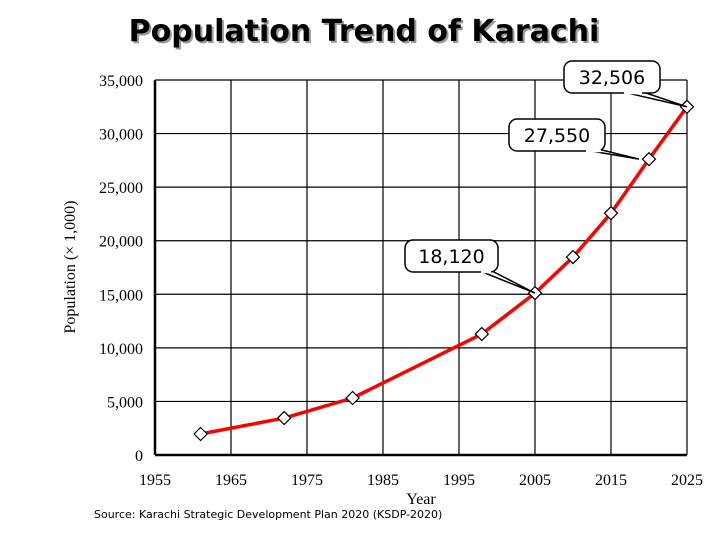 This screenshot has height=546, width=728. I want to click on y-tick-label: 30,000, so click(121, 135).